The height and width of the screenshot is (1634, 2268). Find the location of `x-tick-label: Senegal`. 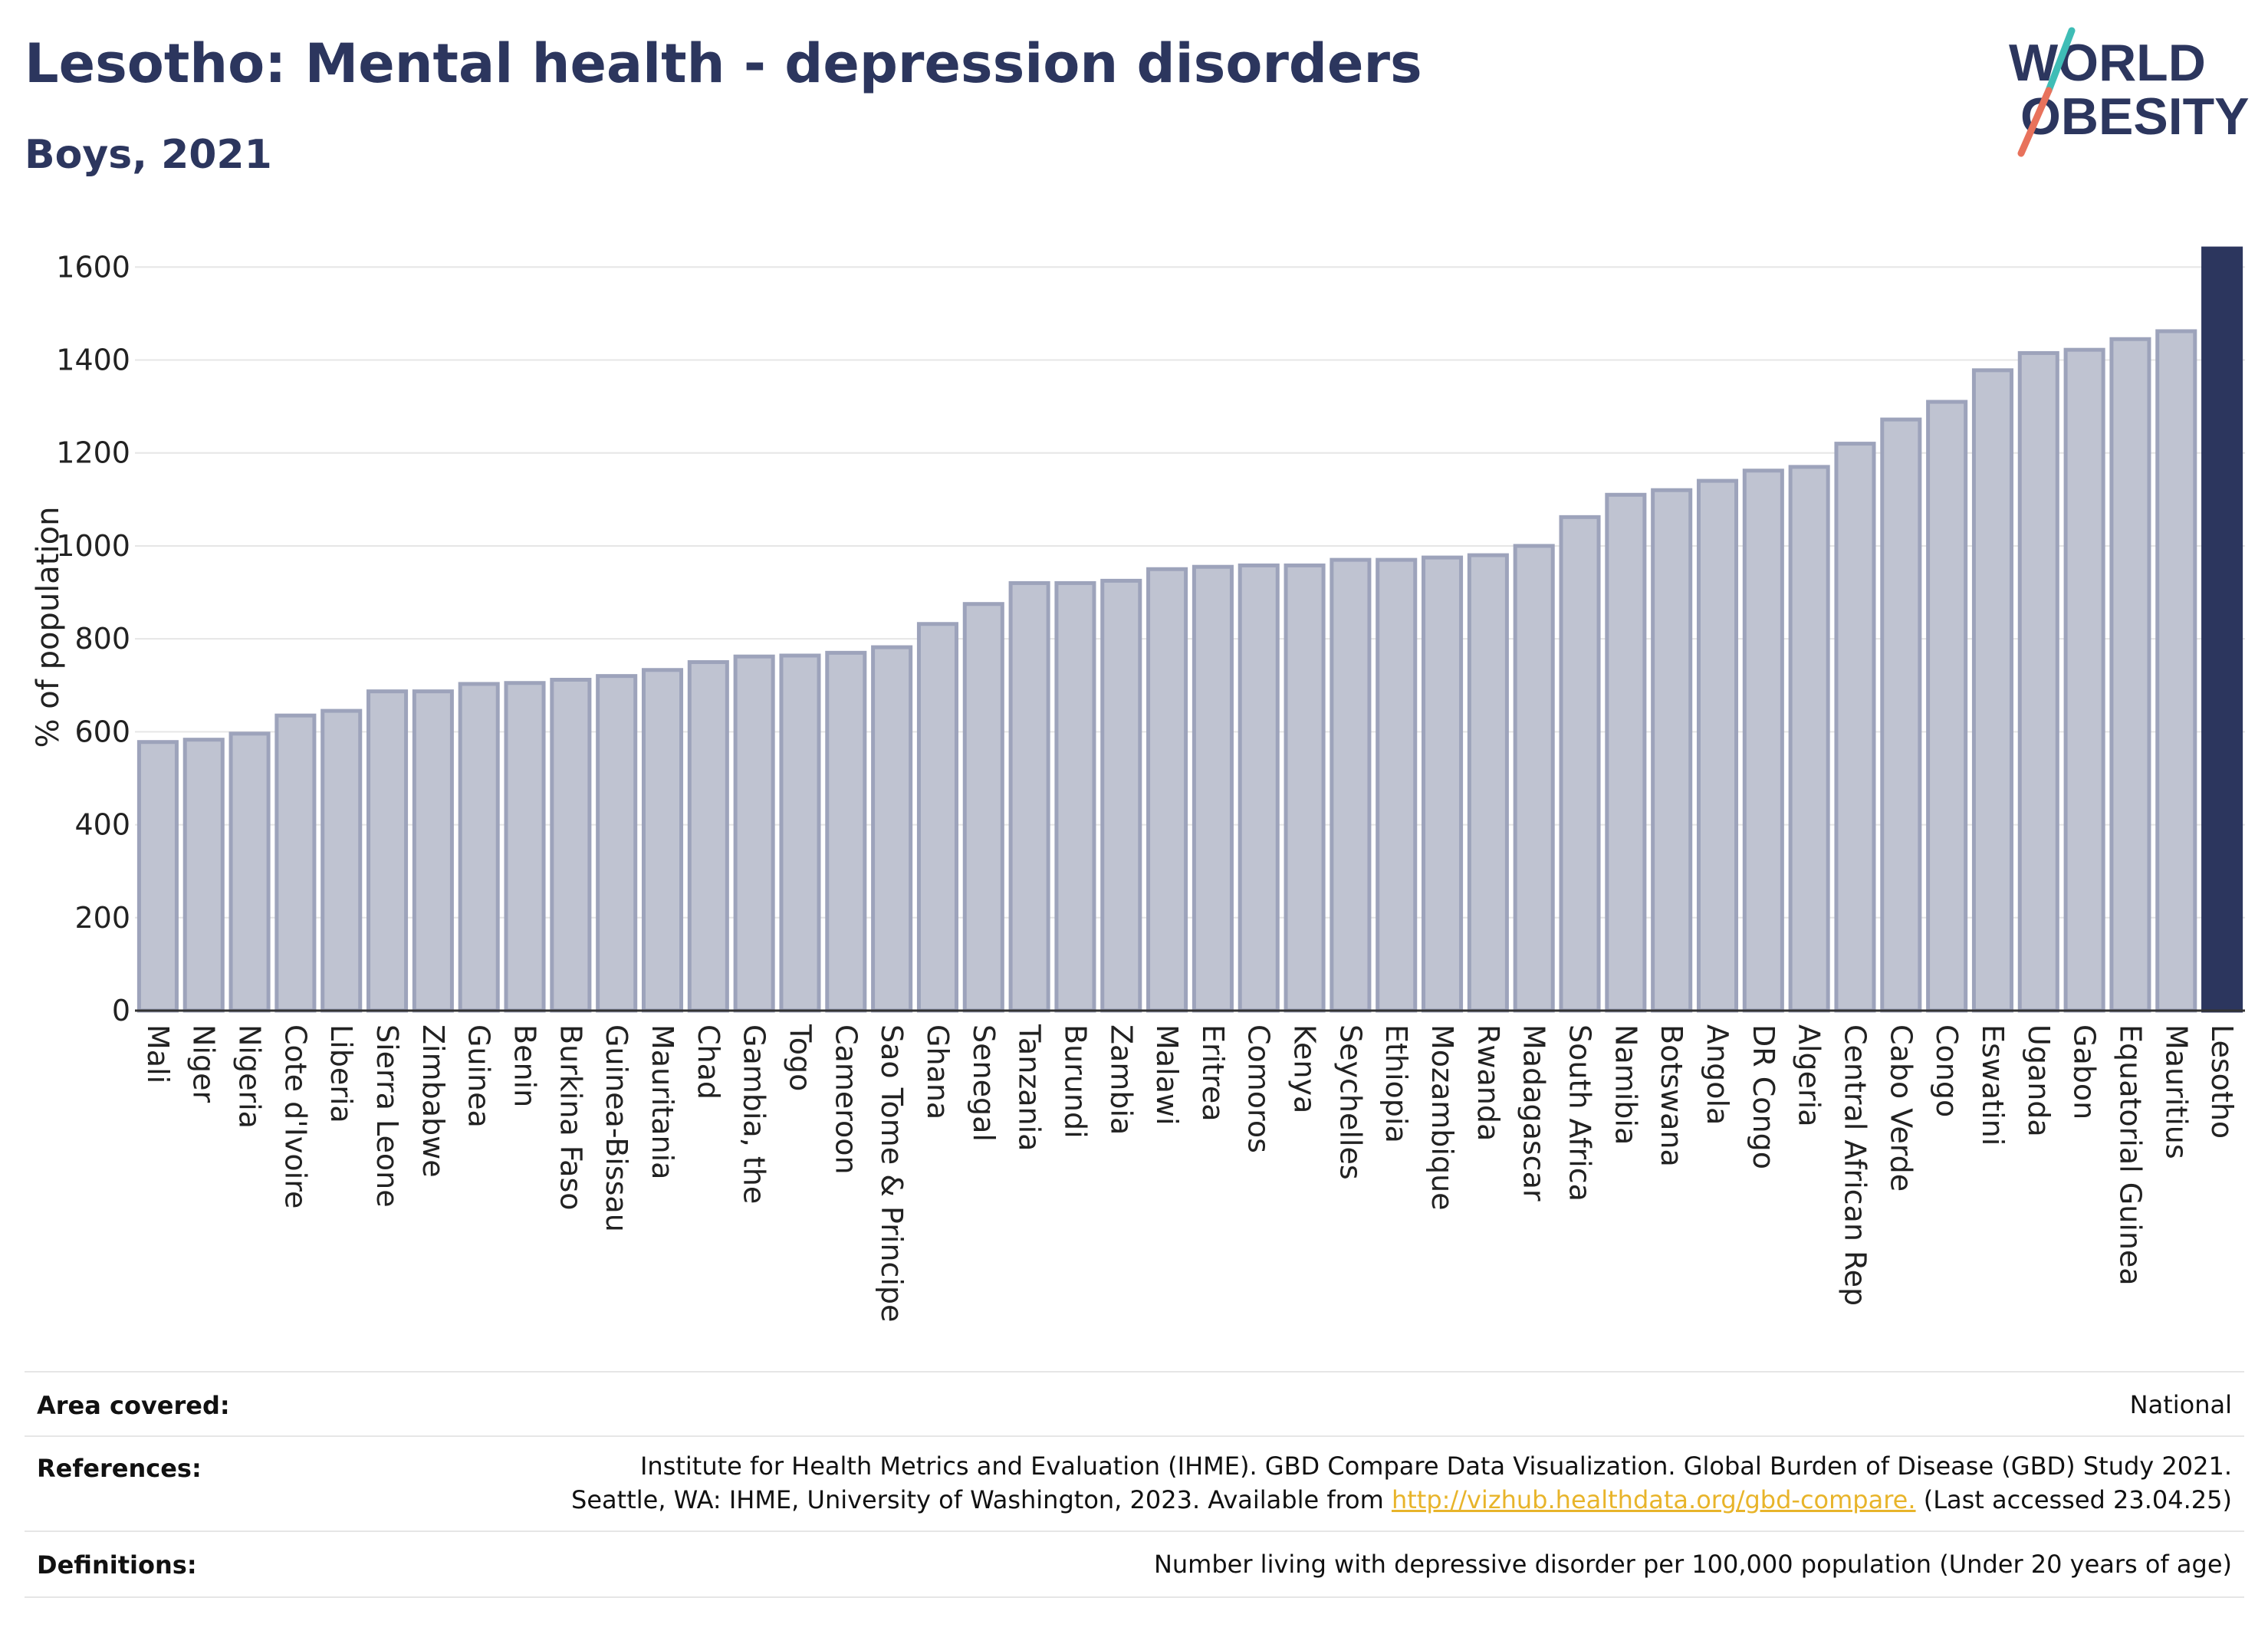

x-tick-label: Senegal is located at coordinates (984, 1083).